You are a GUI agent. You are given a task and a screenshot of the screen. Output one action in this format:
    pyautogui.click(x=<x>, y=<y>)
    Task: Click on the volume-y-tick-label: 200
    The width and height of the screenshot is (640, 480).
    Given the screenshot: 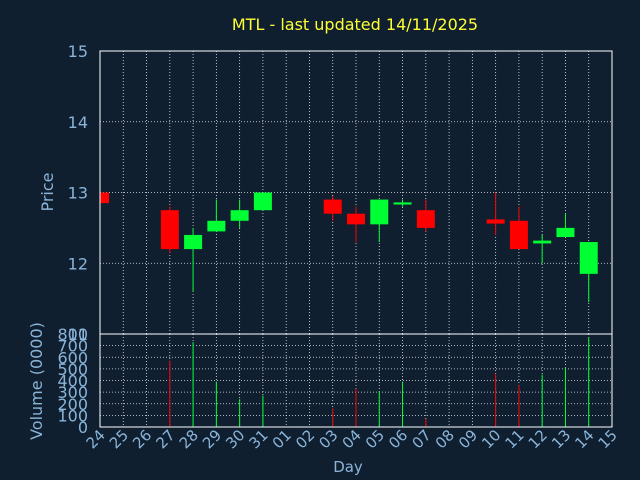 What is the action you would take?
    pyautogui.click(x=72, y=404)
    